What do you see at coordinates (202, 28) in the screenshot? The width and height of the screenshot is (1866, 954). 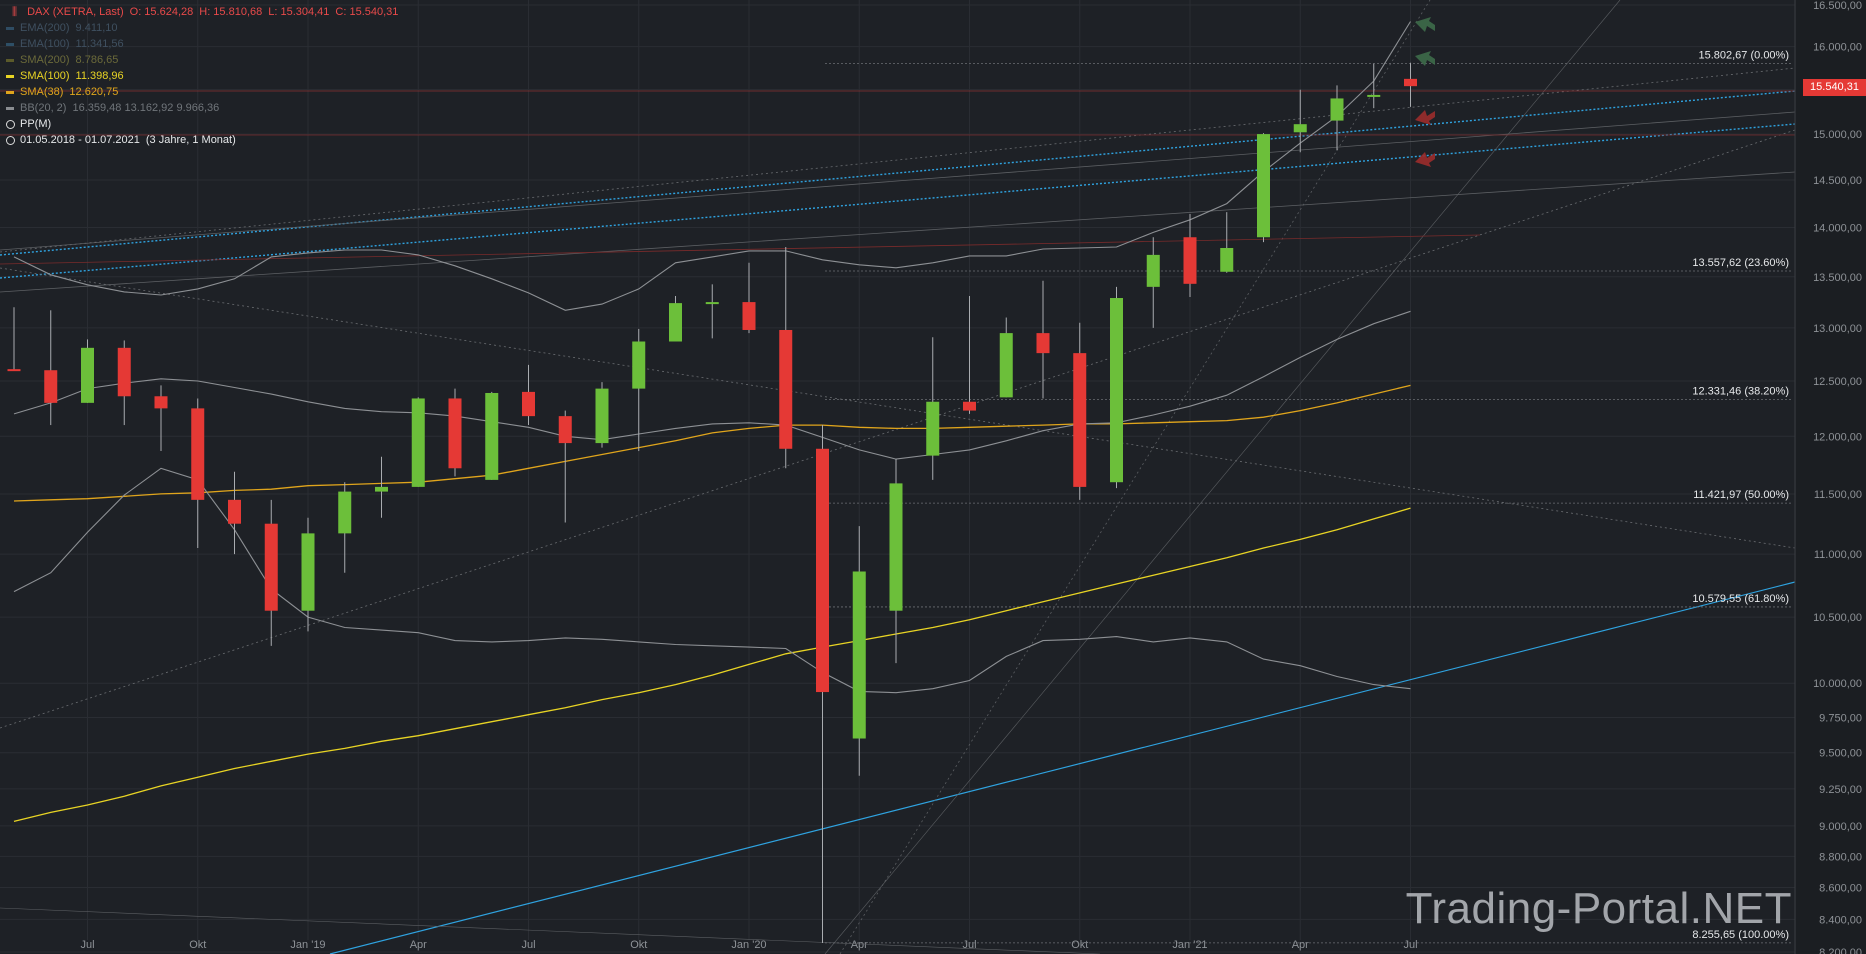 I see `legend-item: EMA(200) 9.411,10` at bounding box center [202, 28].